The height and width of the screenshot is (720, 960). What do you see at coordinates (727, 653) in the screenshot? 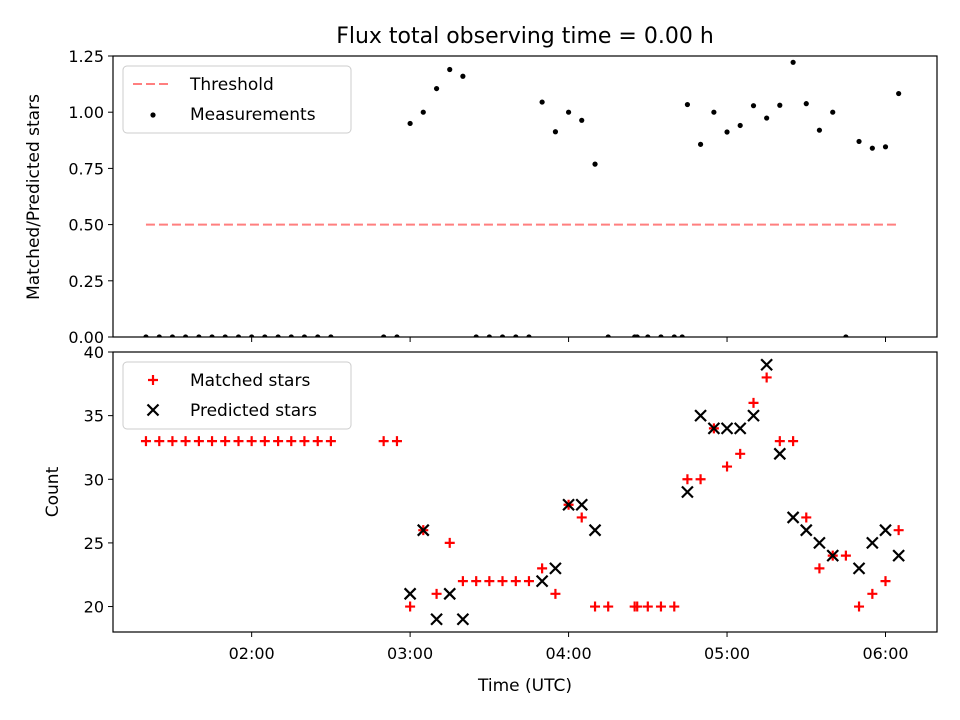
I see `x-tick-label: 05:00` at bounding box center [727, 653].